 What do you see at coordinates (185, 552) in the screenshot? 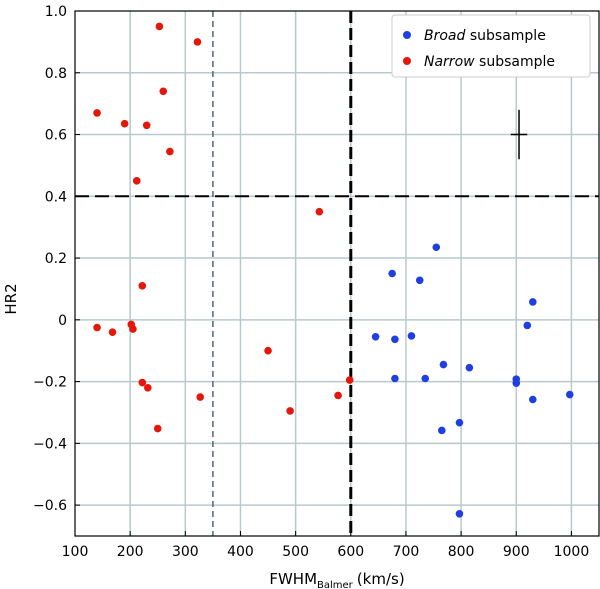
I see `x-tick-label: 300` at bounding box center [185, 552].